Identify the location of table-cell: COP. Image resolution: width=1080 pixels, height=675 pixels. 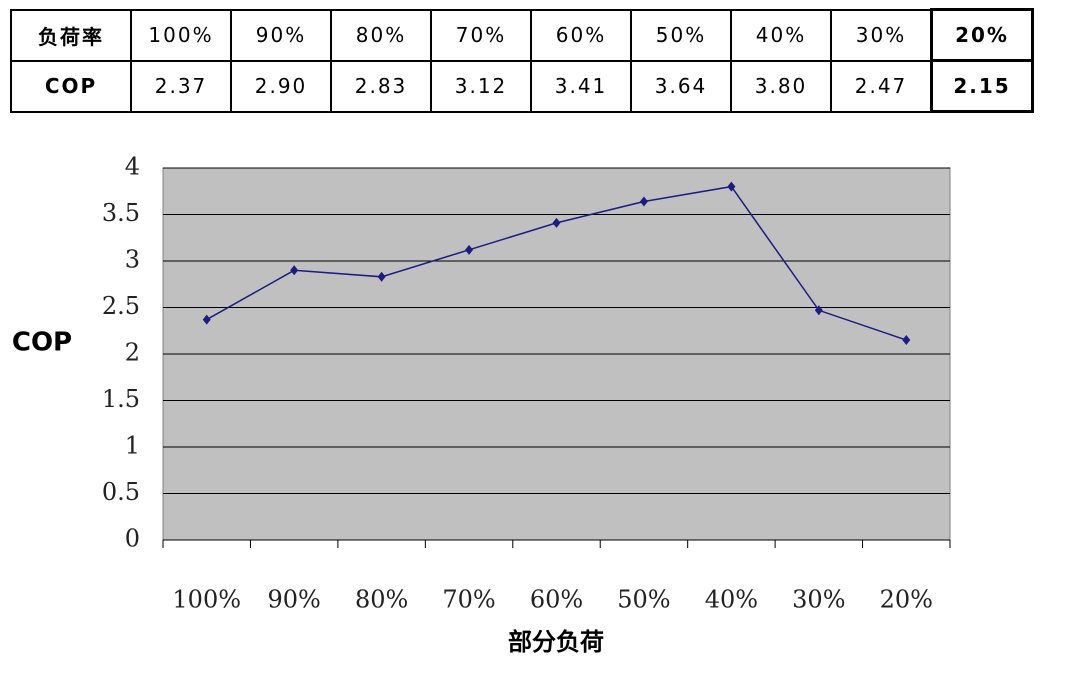
(71, 86).